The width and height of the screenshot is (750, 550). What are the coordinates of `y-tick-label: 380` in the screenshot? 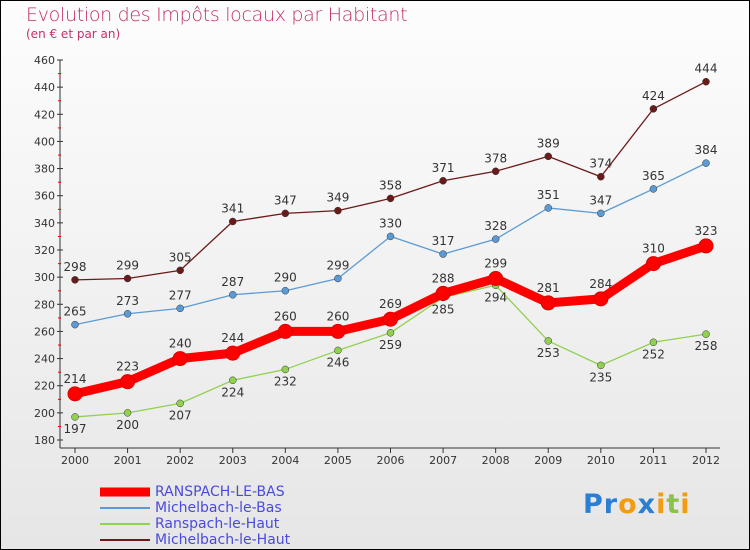 It's located at (44, 169).